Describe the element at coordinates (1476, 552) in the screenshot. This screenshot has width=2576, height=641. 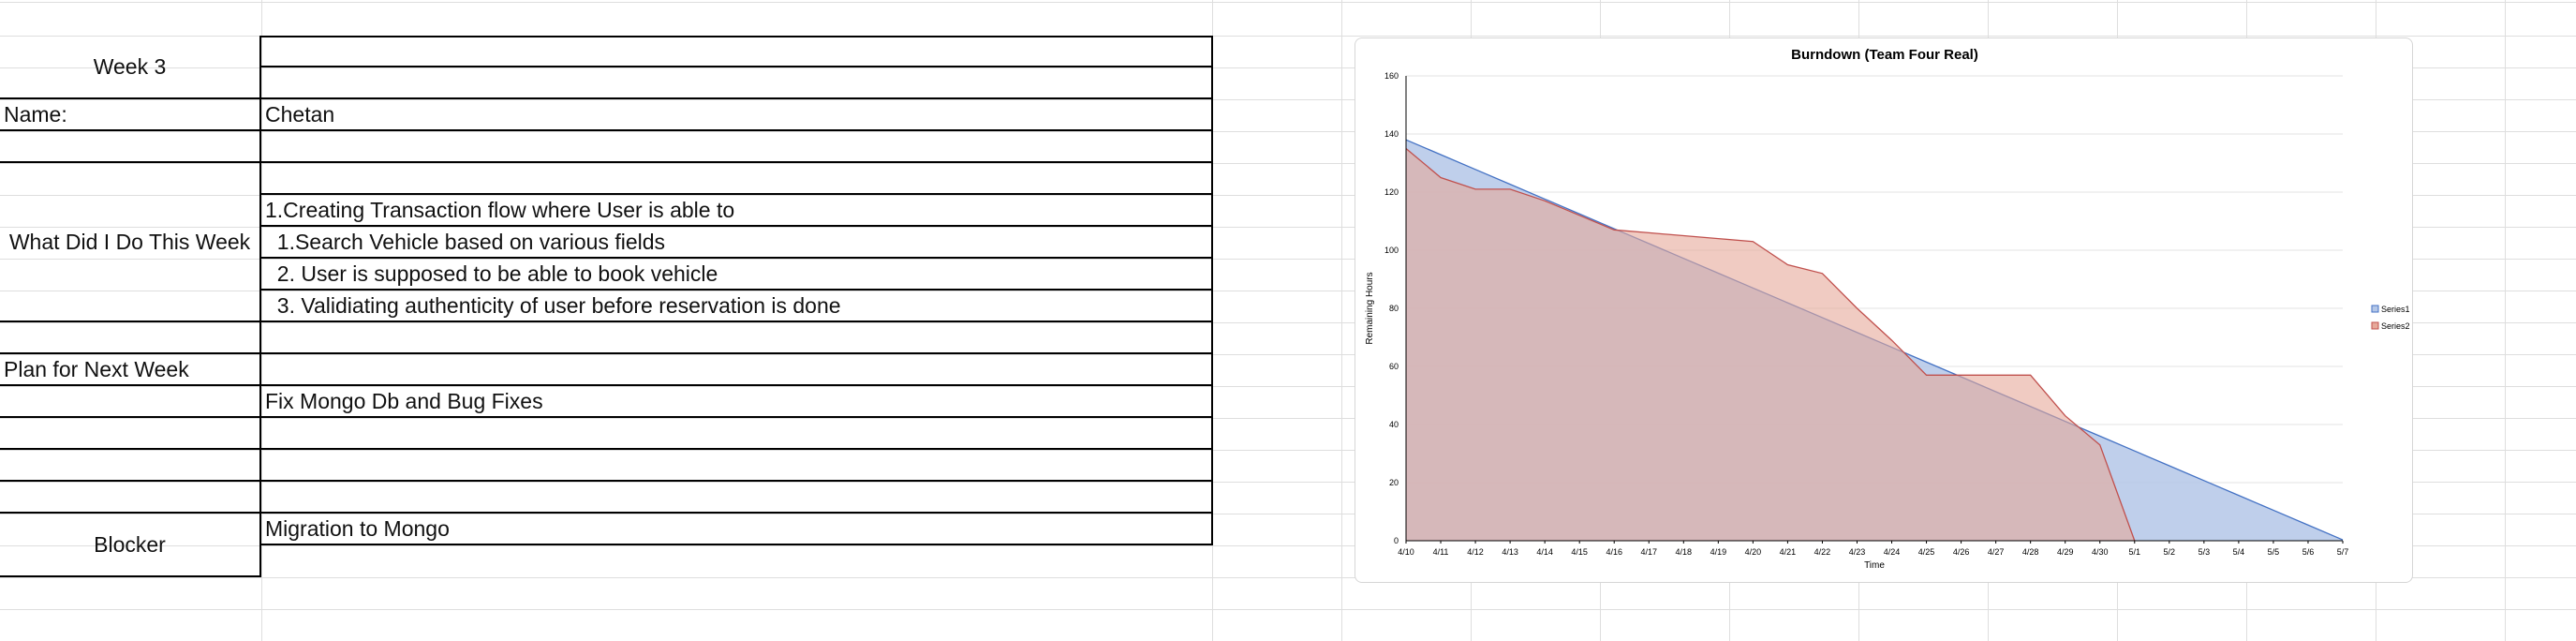
I see `x-tick-label: 4/12` at that location.